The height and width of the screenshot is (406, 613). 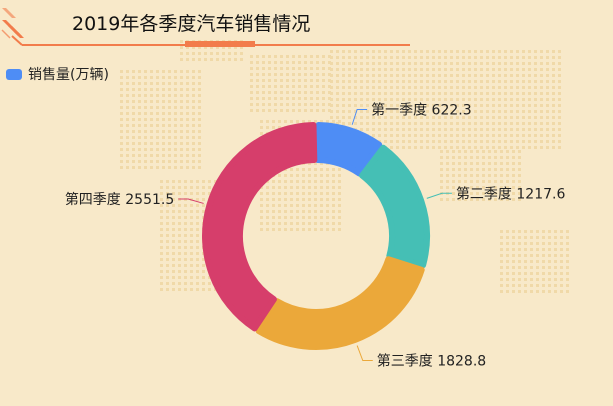 What do you see at coordinates (57, 74) in the screenshot?
I see `legend: 销售量(万辆)` at bounding box center [57, 74].